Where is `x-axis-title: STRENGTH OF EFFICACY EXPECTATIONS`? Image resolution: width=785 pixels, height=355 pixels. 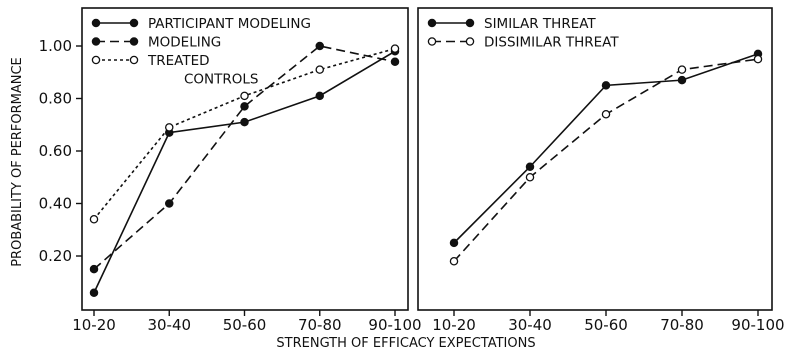 x-axis-title: STRENGTH OF EFFICACY EXPECTATIONS is located at coordinates (405, 343).